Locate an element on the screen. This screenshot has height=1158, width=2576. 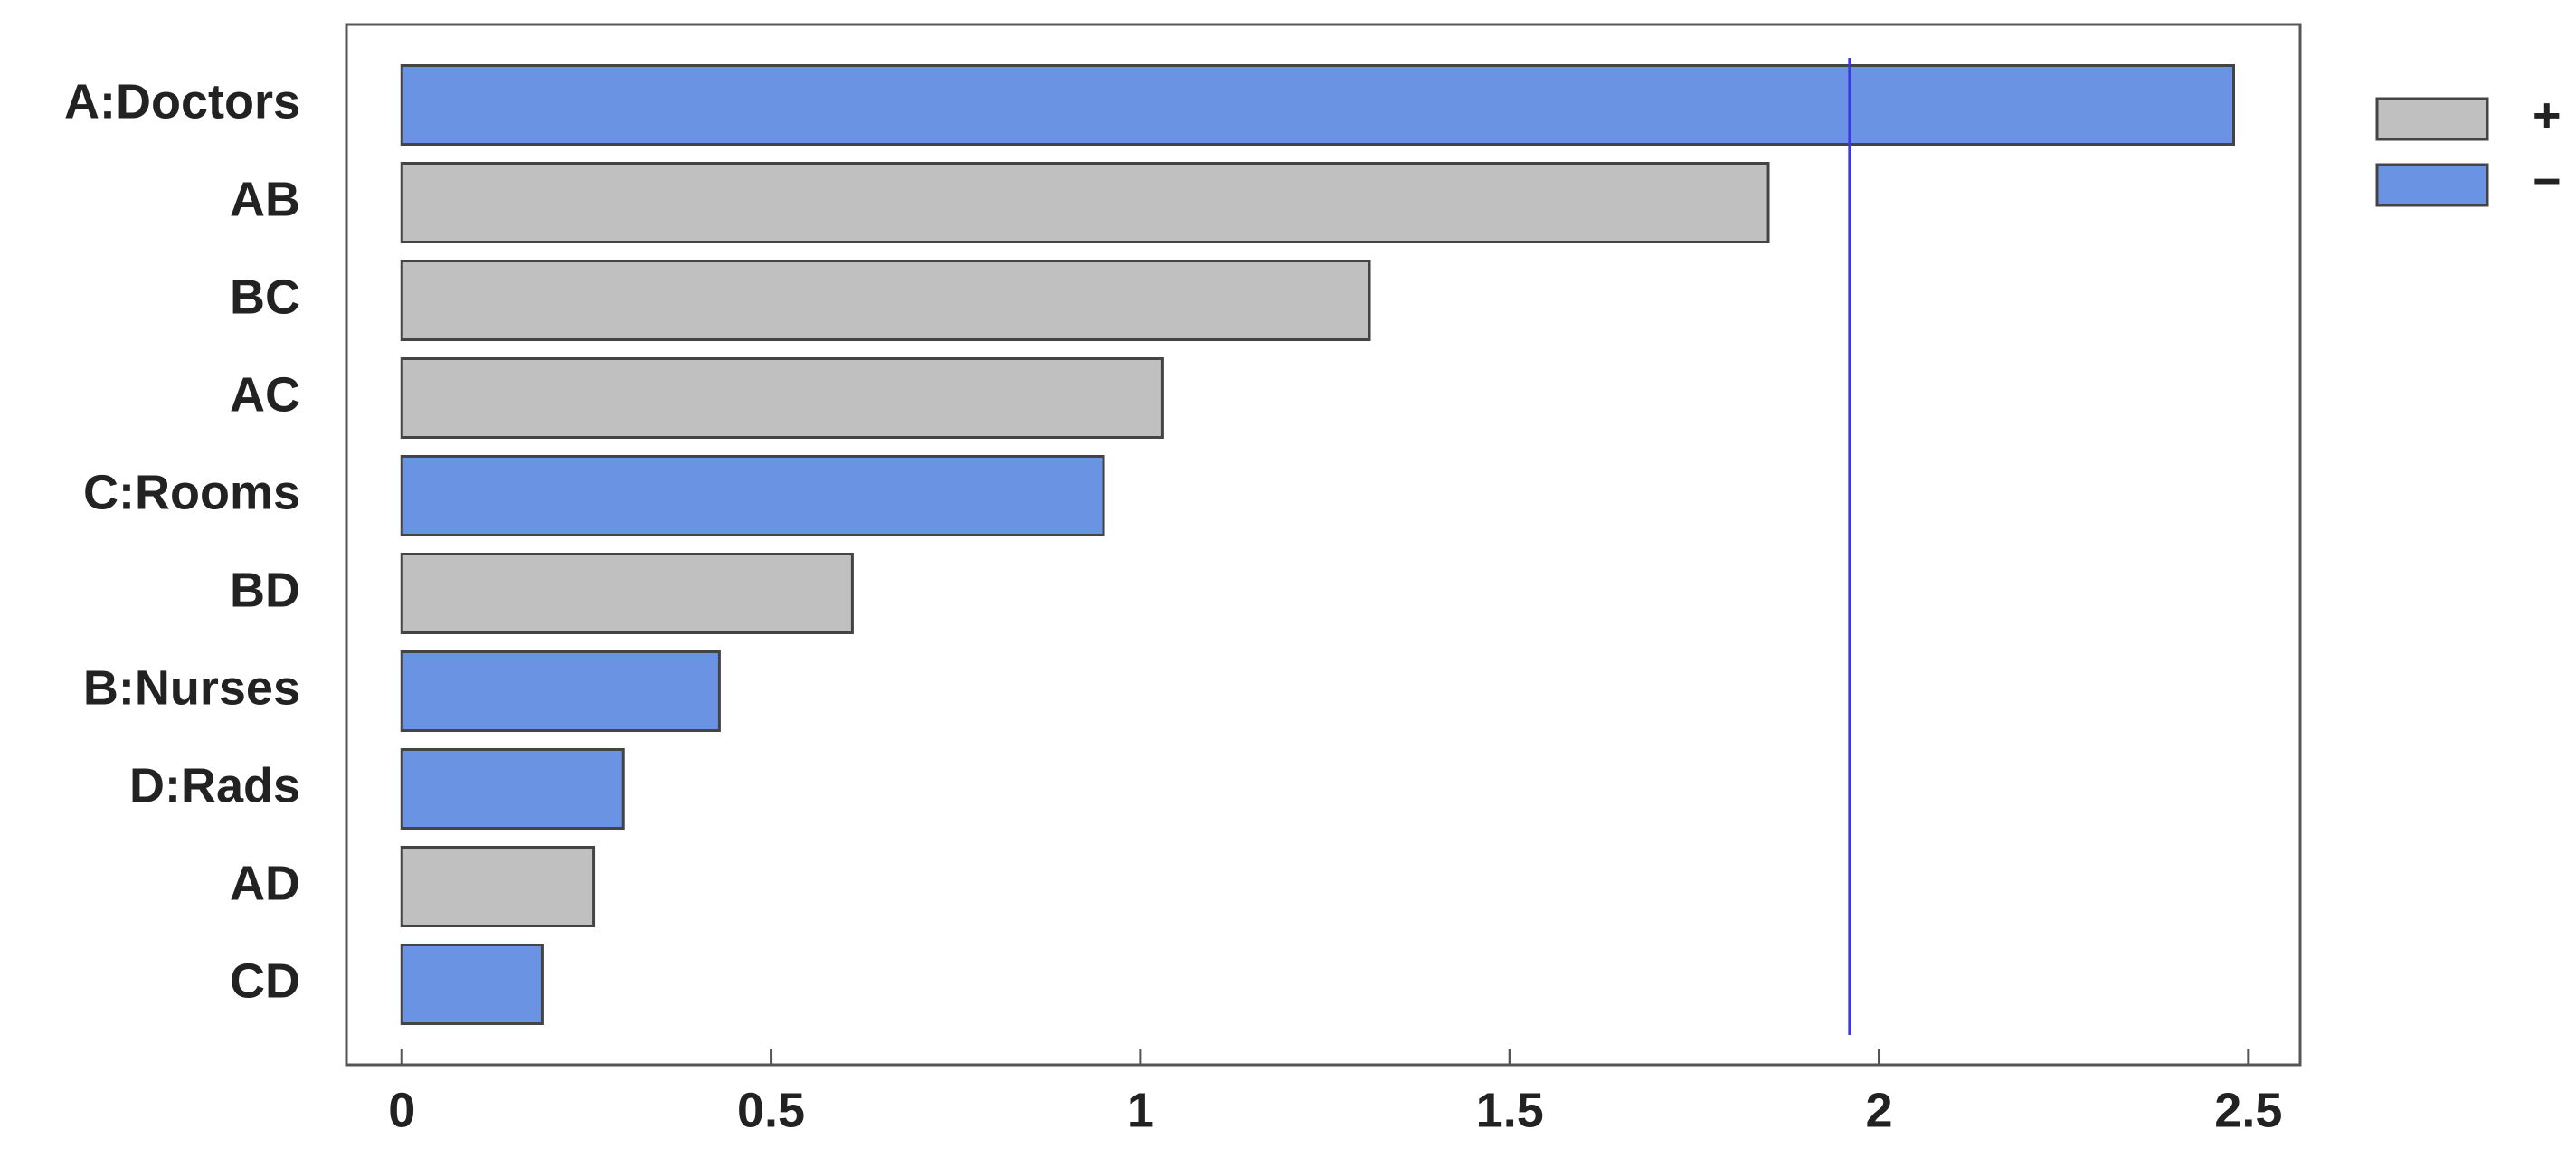
x-tick-label: 1.5 is located at coordinates (1510, 1110).